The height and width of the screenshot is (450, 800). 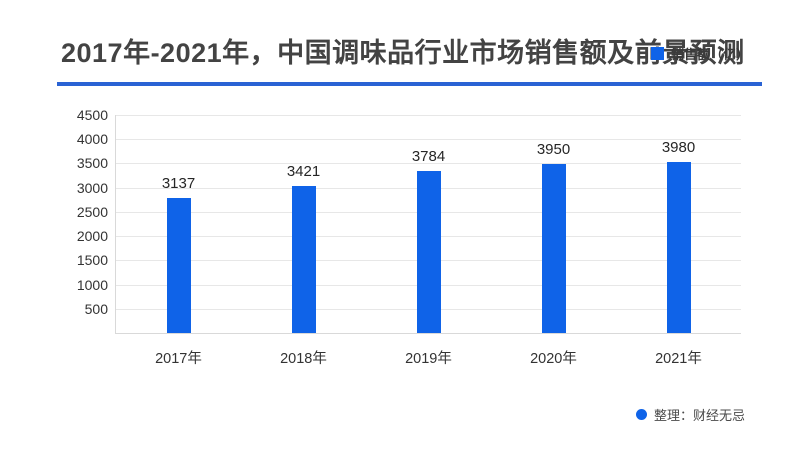 What do you see at coordinates (700, 415) in the screenshot?
I see `attribution-text: 整理：财经无忌` at bounding box center [700, 415].